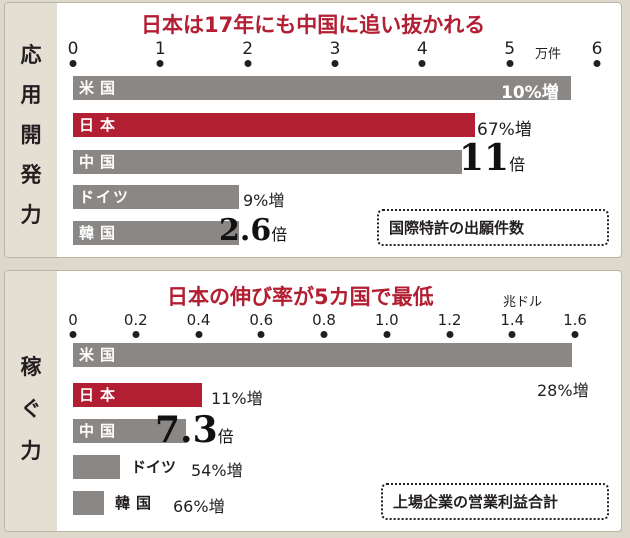 The image size is (630, 538). Describe the element at coordinates (386, 320) in the screenshot. I see `x-tick-label: 1.0` at that location.